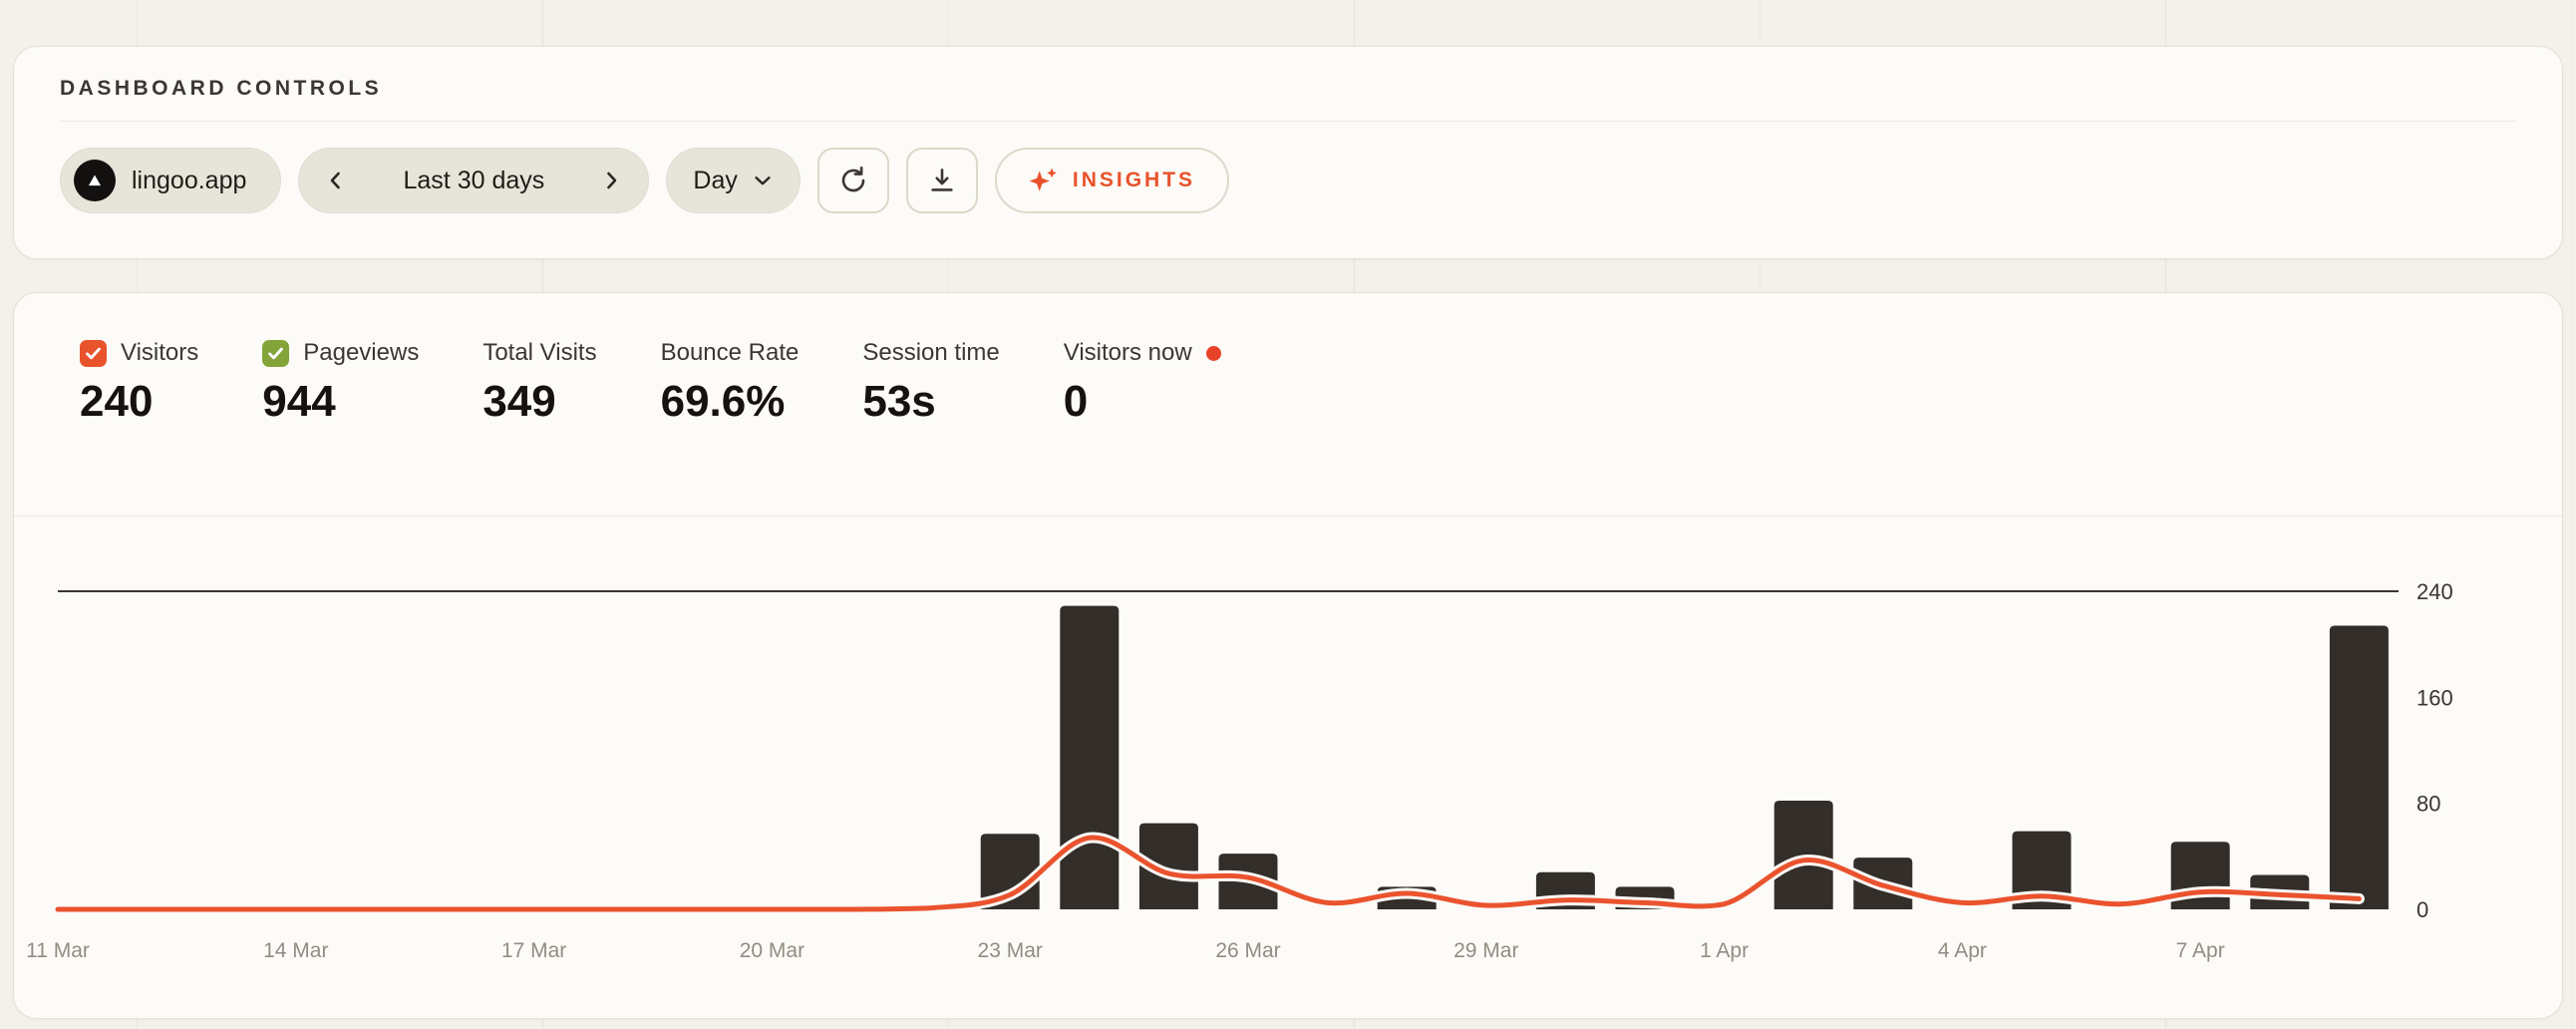  What do you see at coordinates (2200, 951) in the screenshot?
I see `x-axis-label: 7 Apr` at bounding box center [2200, 951].